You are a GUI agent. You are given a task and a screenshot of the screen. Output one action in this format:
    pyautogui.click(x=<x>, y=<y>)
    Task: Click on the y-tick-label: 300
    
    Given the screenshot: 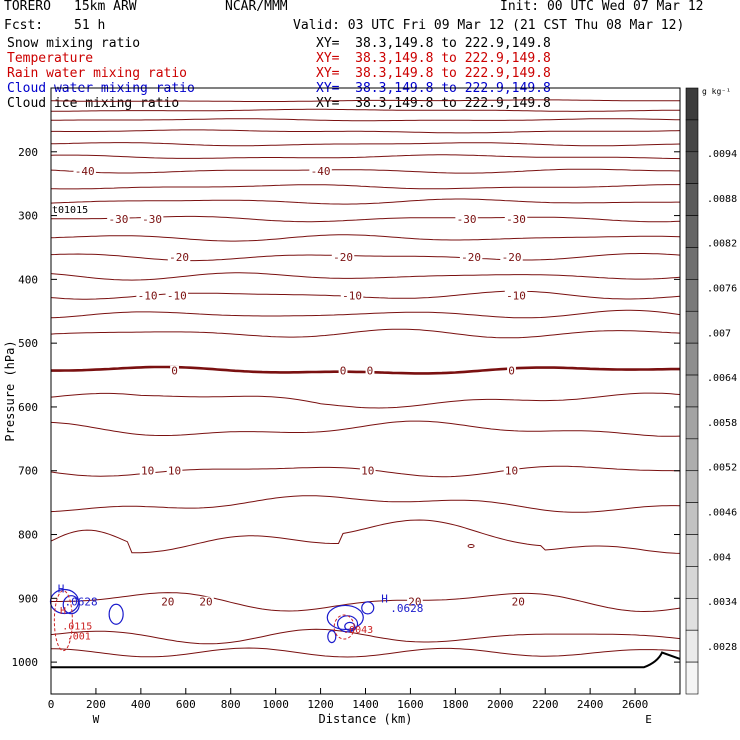 What is the action you would take?
    pyautogui.click(x=28, y=216)
    